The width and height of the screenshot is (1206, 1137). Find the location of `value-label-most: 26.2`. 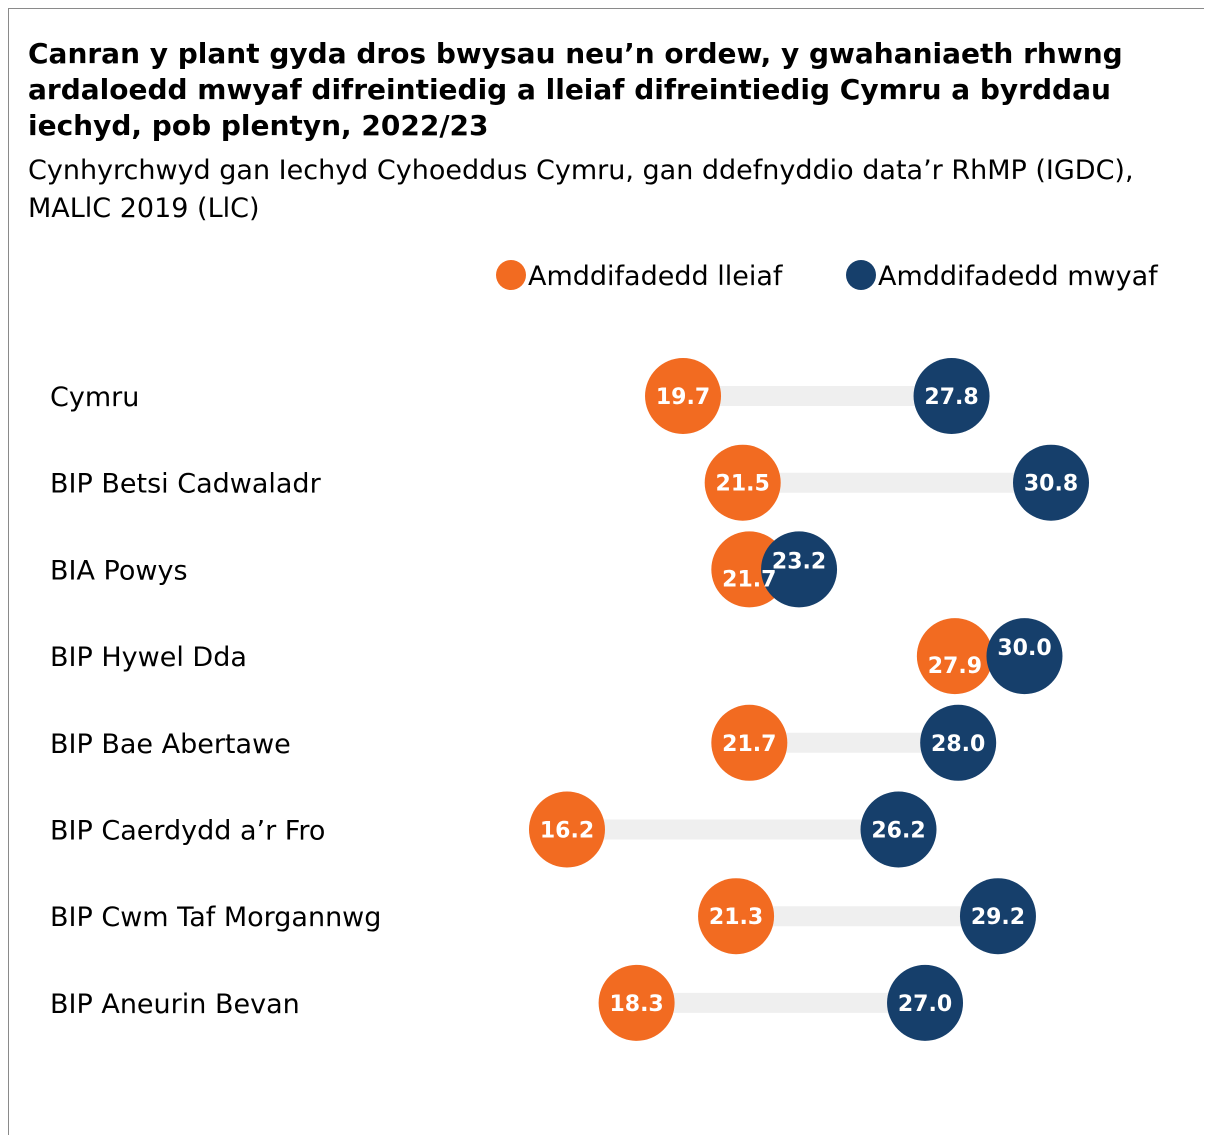

value-label-most: 26.2 is located at coordinates (898, 831).